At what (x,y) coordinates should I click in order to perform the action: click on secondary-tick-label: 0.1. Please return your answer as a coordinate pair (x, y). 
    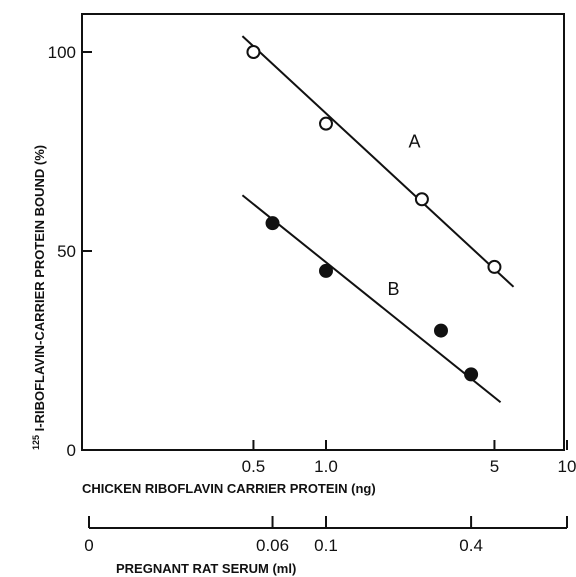
    Looking at the image, I should click on (326, 545).